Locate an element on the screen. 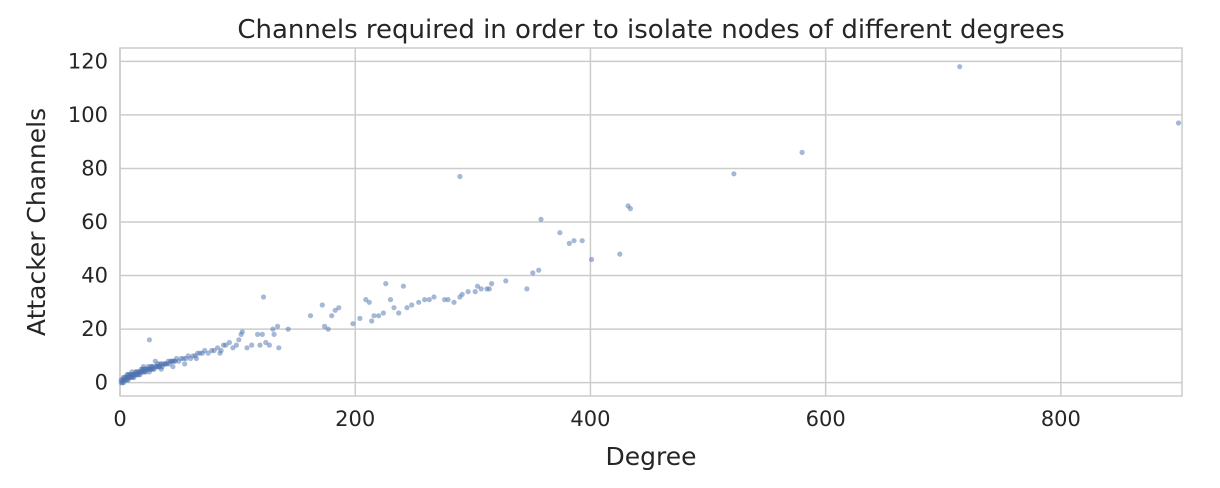 The width and height of the screenshot is (1220, 488). y-tick-label: 80 is located at coordinates (94, 168).